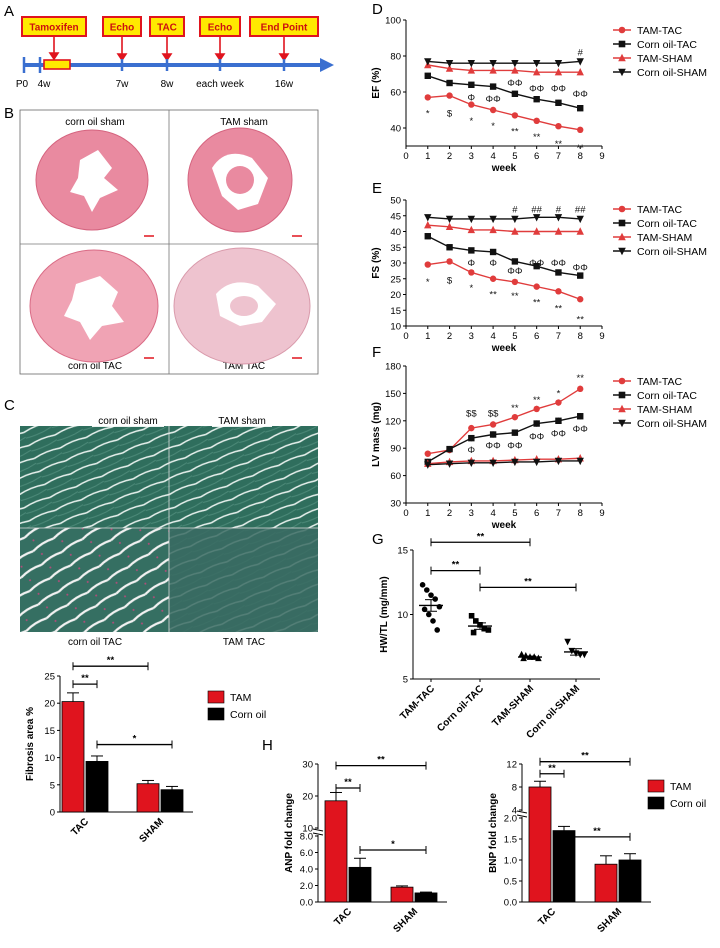 The width and height of the screenshot is (720, 948). I want to click on timeline-tick-8w: 8w, so click(168, 84).